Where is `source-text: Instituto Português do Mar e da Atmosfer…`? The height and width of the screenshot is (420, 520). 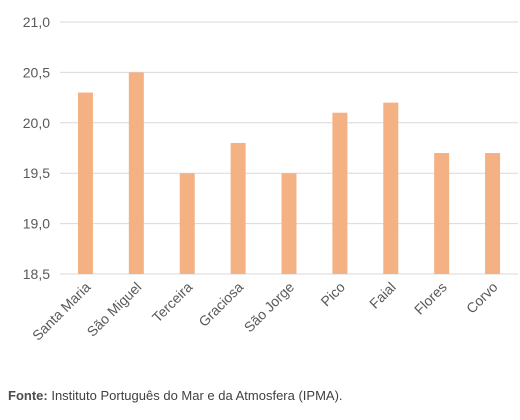 source-text: Instituto Português do Mar e da Atmosfer… is located at coordinates (195, 395).